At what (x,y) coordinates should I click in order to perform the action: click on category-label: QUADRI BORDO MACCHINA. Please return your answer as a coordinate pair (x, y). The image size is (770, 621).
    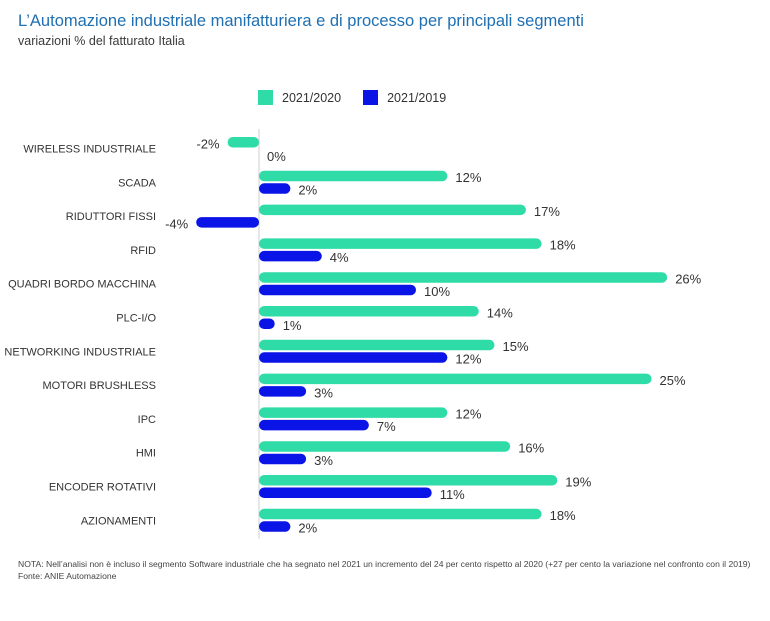
    Looking at the image, I should click on (82, 285).